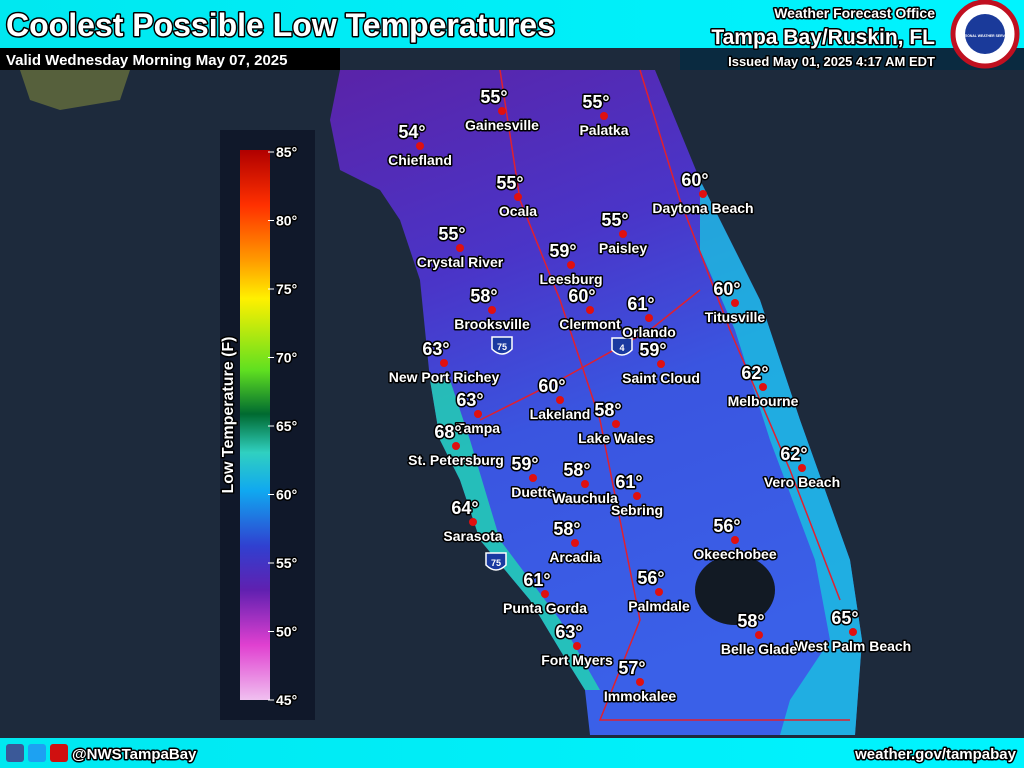  What do you see at coordinates (255, 425) in the screenshot?
I see `legend-colorbar` at bounding box center [255, 425].